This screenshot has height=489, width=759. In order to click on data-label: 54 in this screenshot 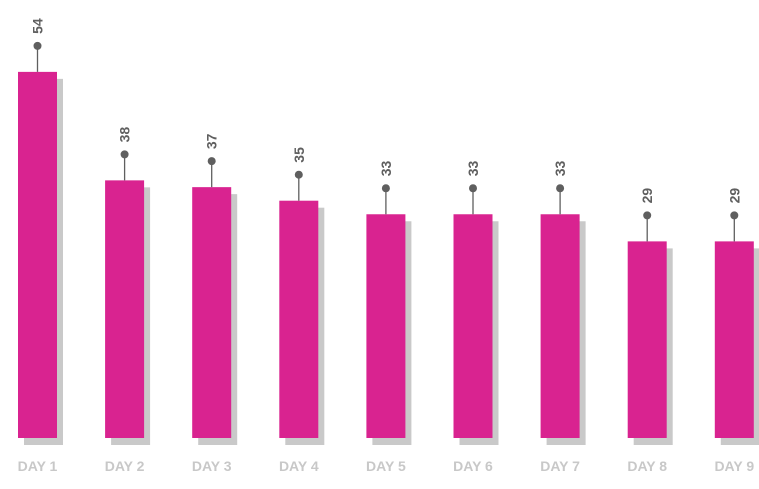, I will do `click(38, 26)`.